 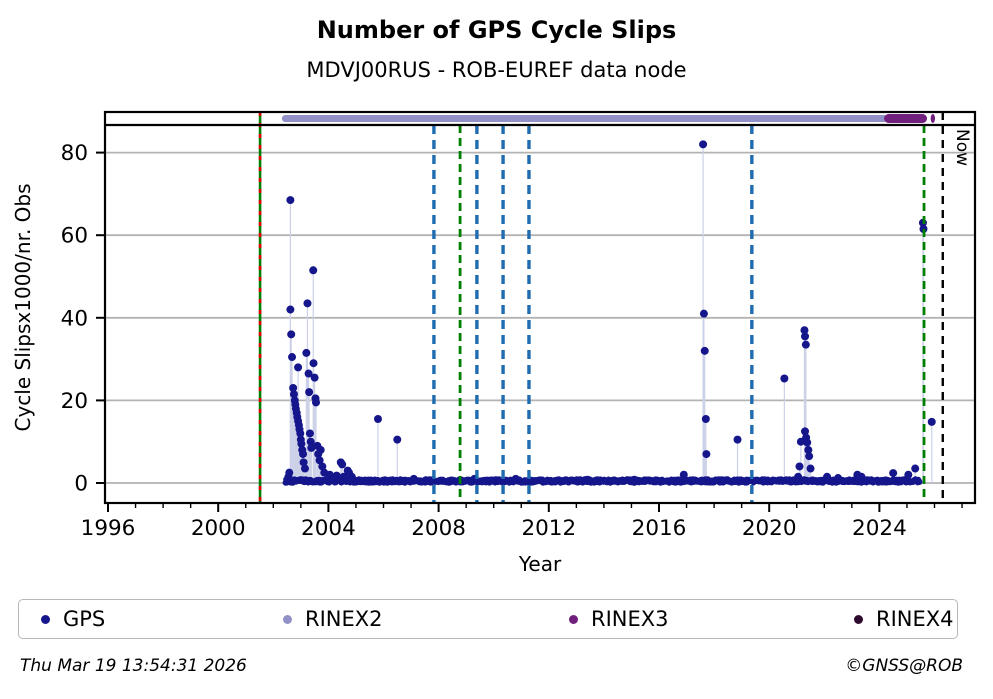 What do you see at coordinates (573, 619) in the screenshot?
I see `rinex3-marker-icon` at bounding box center [573, 619].